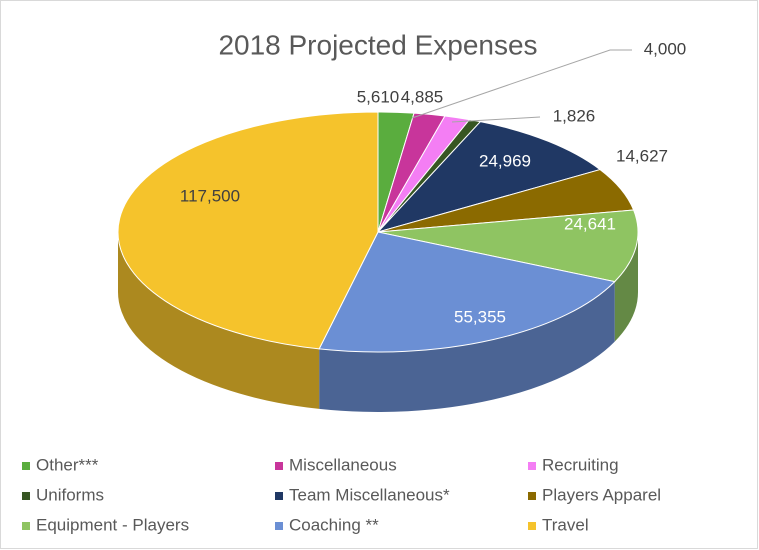  What do you see at coordinates (112, 524) in the screenshot?
I see `legend-label: Equipment - Players` at bounding box center [112, 524].